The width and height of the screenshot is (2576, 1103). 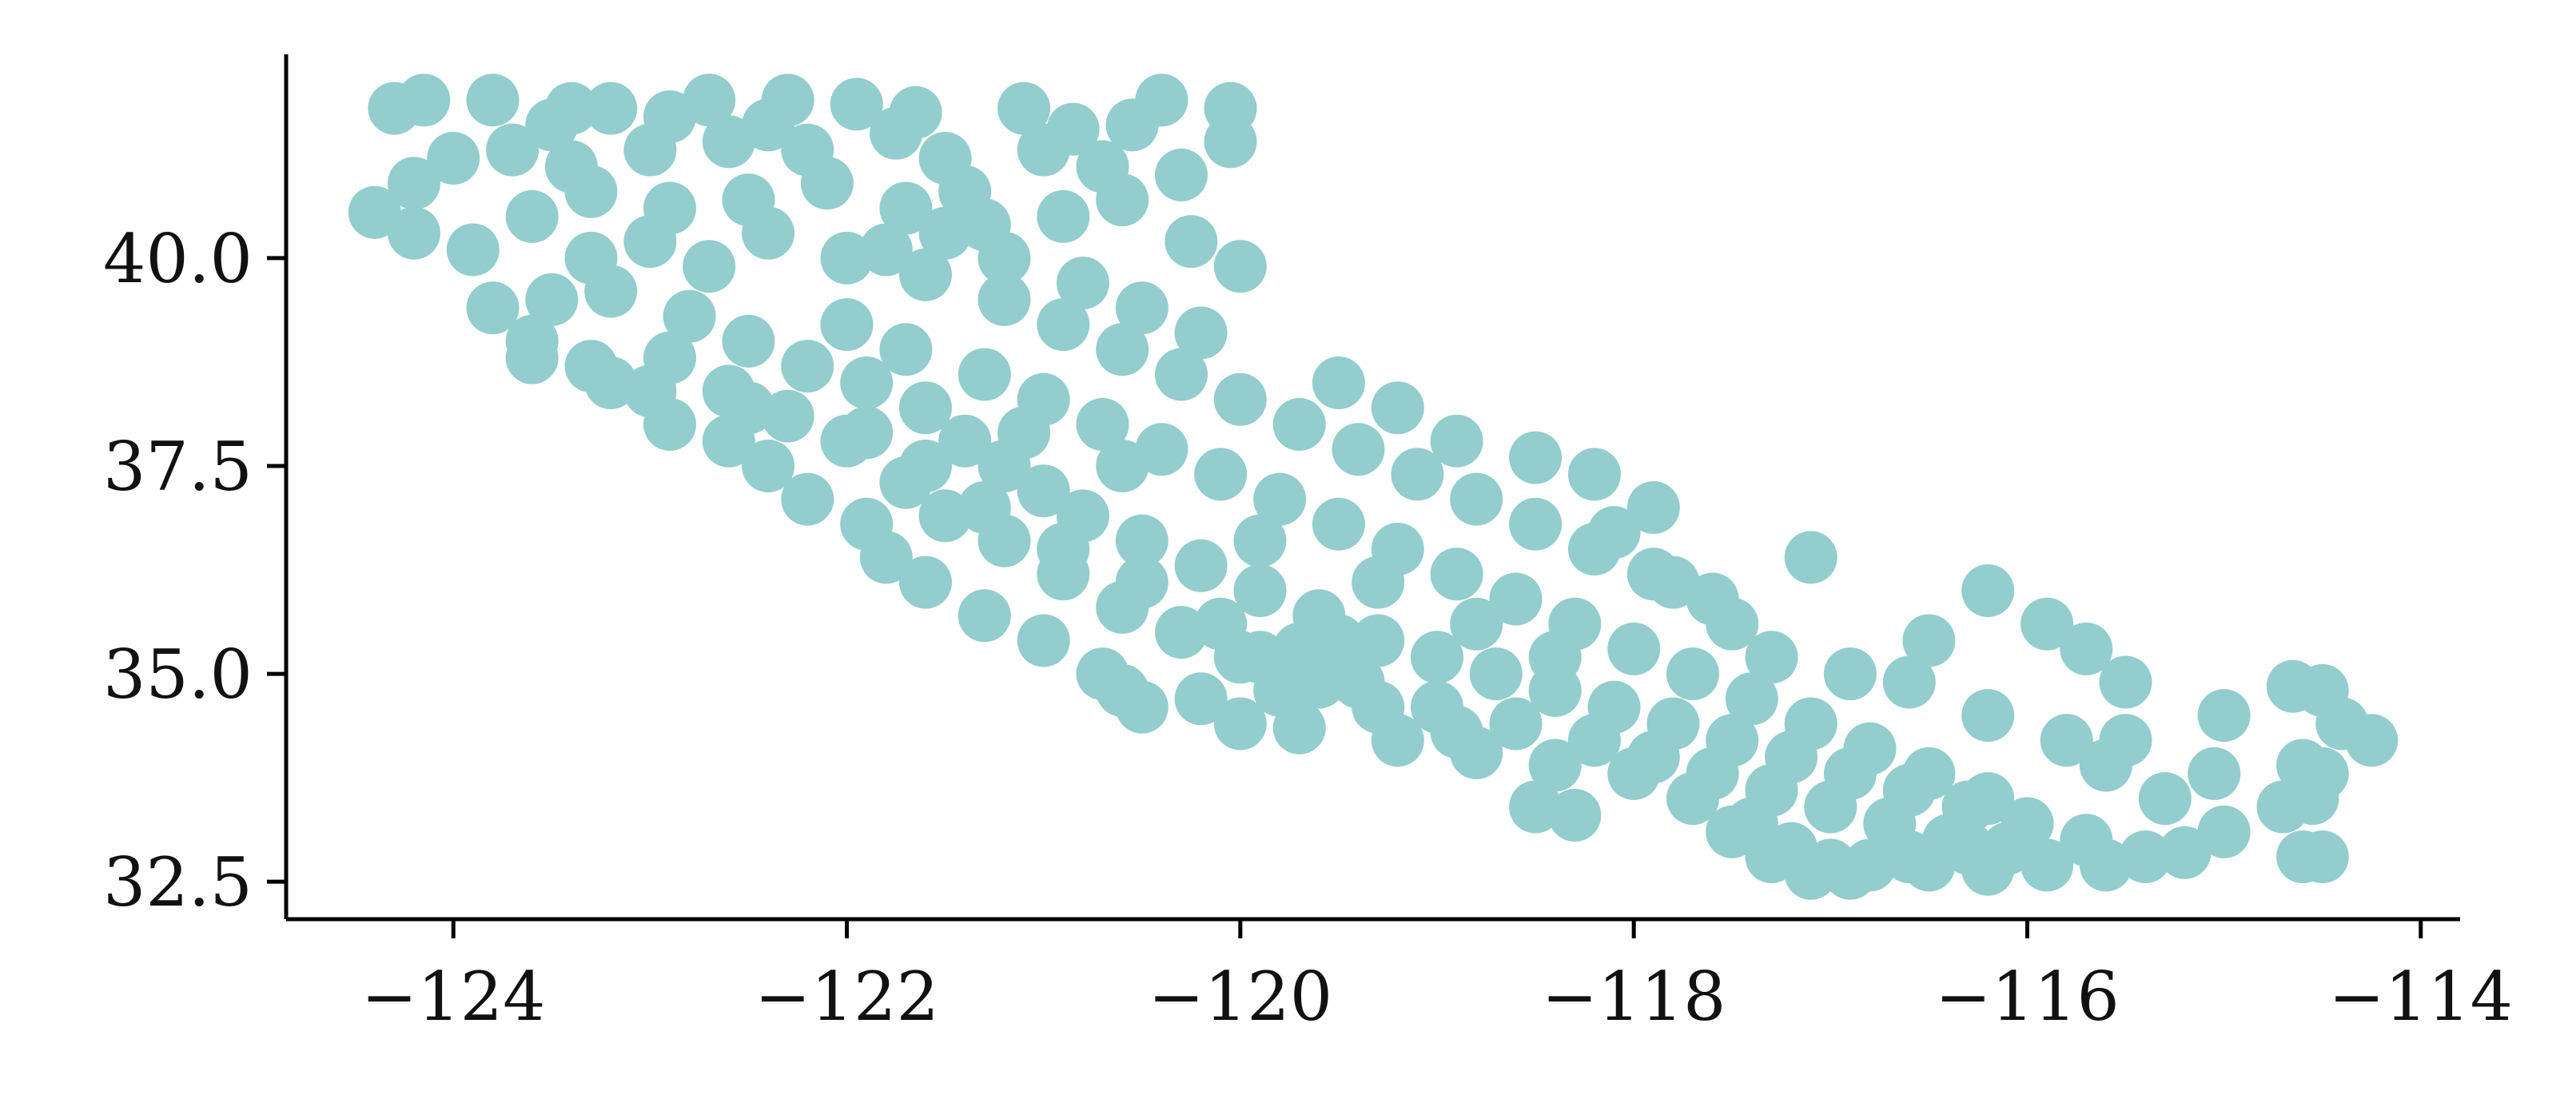 I want to click on x-tick-label: −116, so click(x=2027, y=997).